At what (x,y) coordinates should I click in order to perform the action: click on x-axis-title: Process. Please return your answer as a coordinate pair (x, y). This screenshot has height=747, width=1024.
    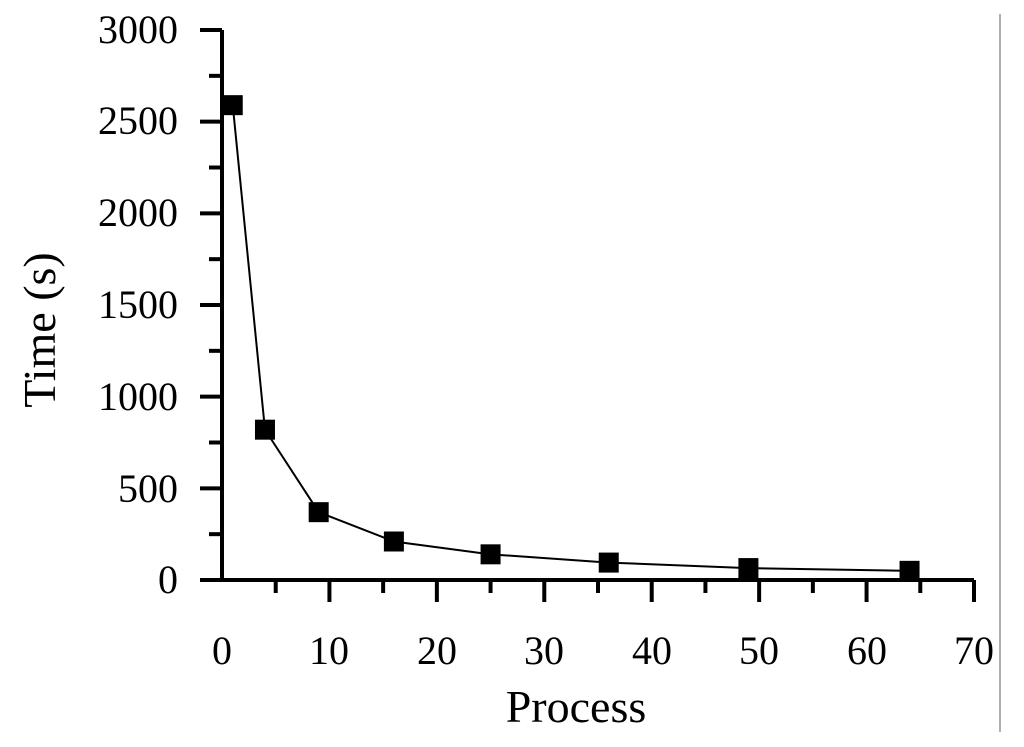
    Looking at the image, I should click on (576, 706).